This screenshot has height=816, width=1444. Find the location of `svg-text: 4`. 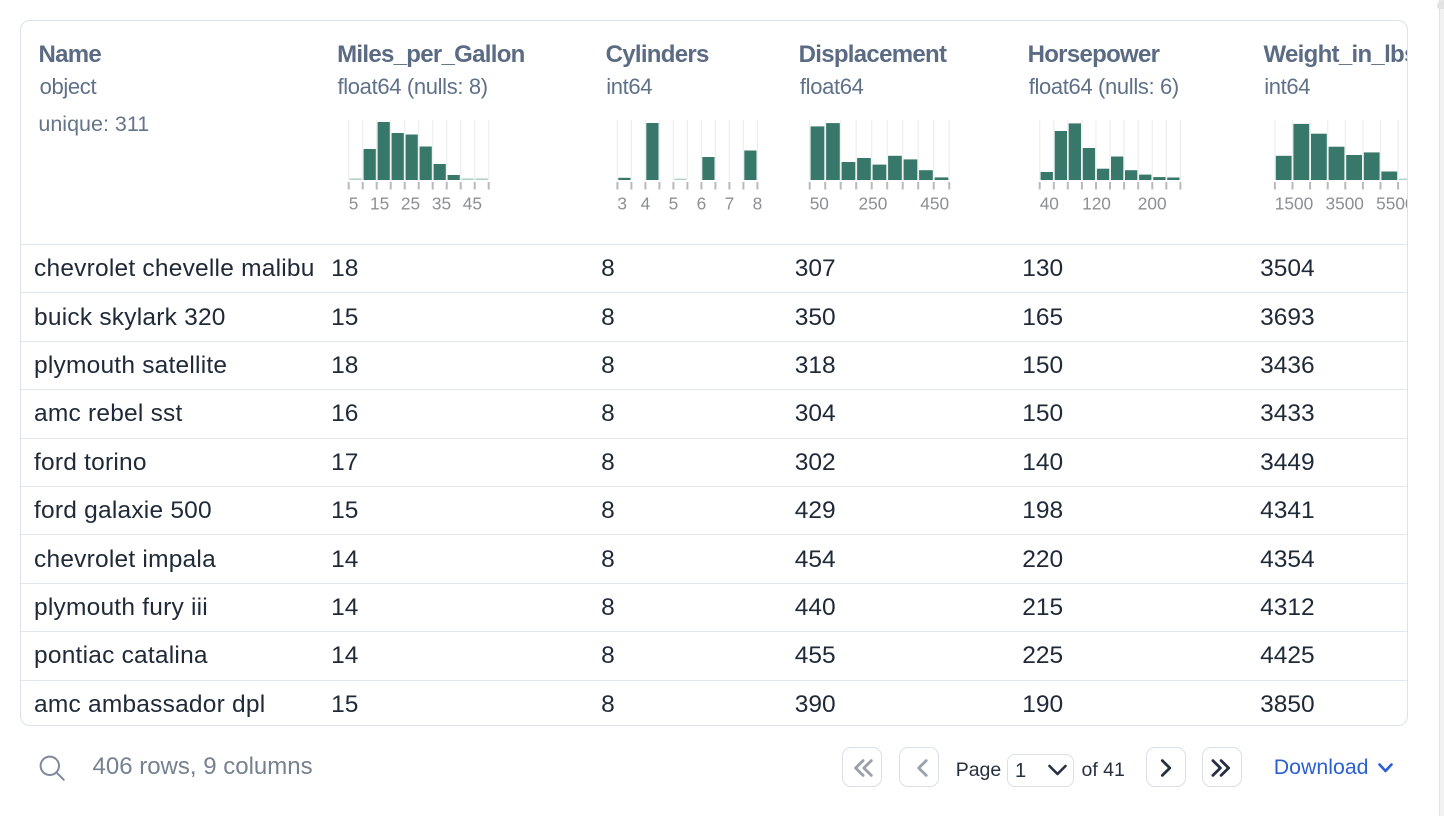

svg-text: 4 is located at coordinates (646, 204).